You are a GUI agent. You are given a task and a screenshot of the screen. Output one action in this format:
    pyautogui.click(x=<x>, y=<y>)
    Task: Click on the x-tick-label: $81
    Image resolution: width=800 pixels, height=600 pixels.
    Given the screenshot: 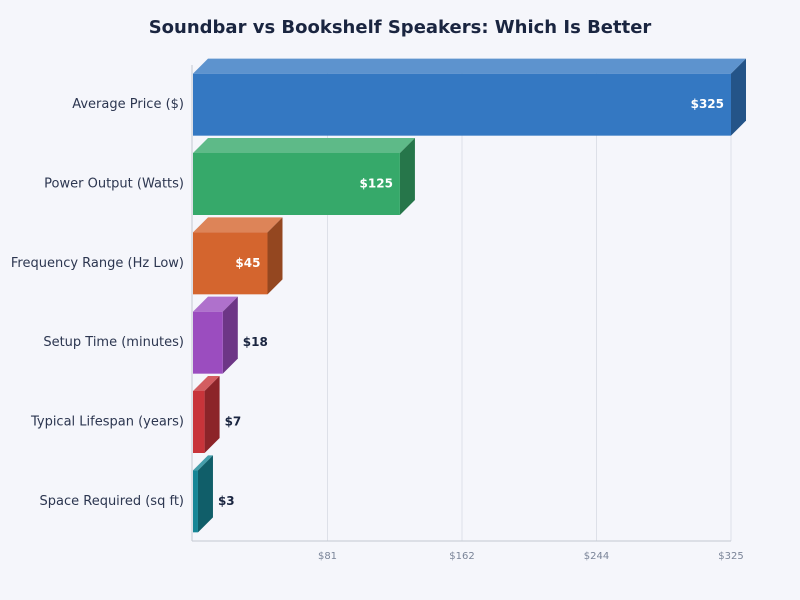 What is the action you would take?
    pyautogui.click(x=327, y=556)
    